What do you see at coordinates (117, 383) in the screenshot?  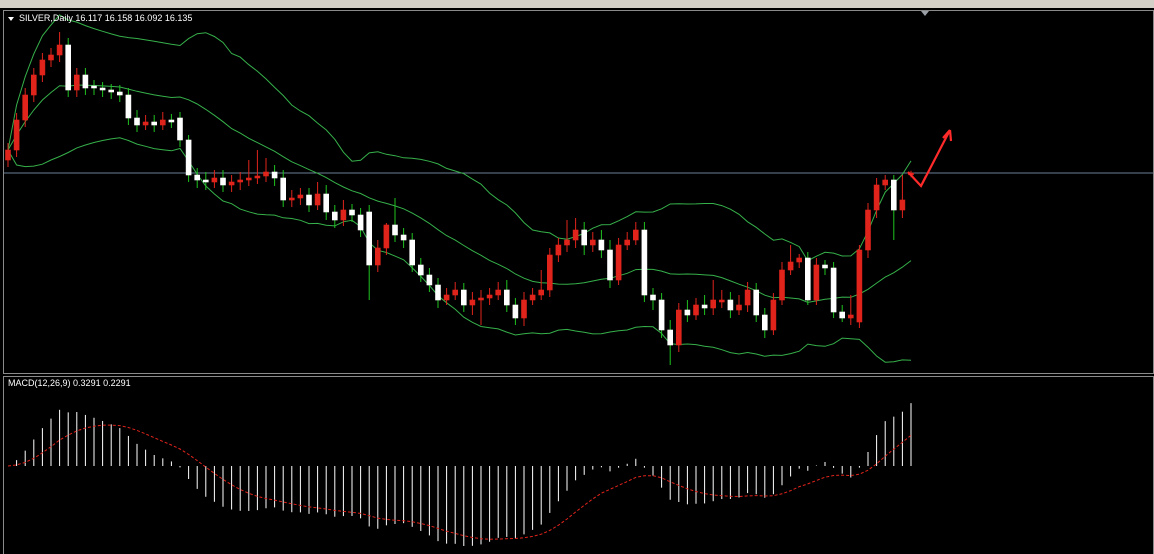 I see `macd-signal: 0.2291` at bounding box center [117, 383].